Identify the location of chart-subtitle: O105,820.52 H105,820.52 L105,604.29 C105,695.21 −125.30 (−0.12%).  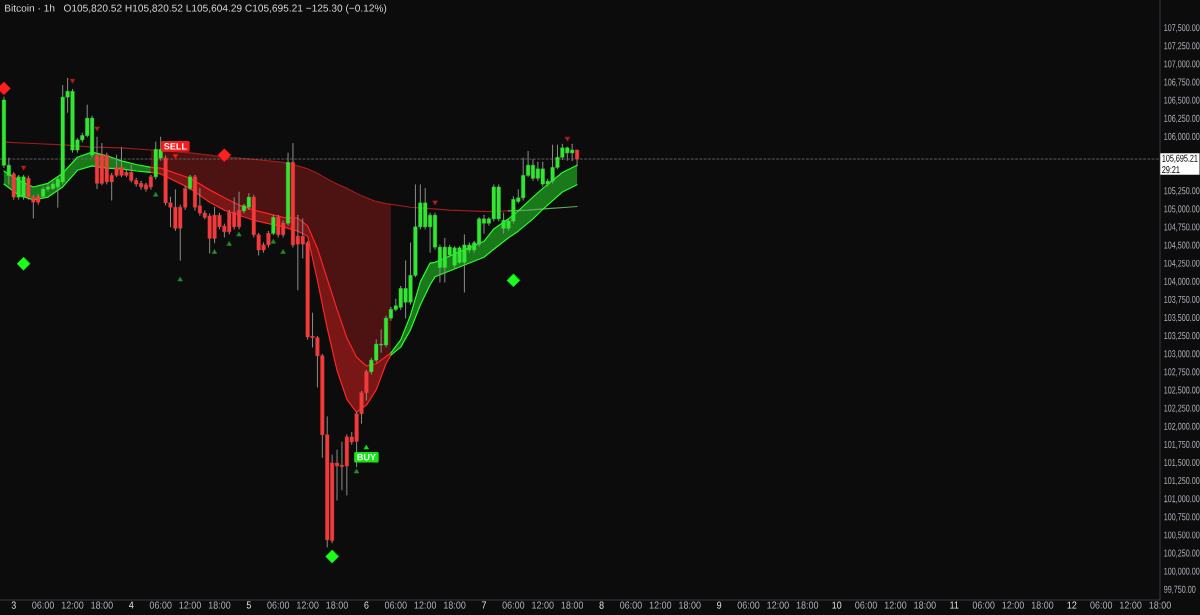
(225, 9).